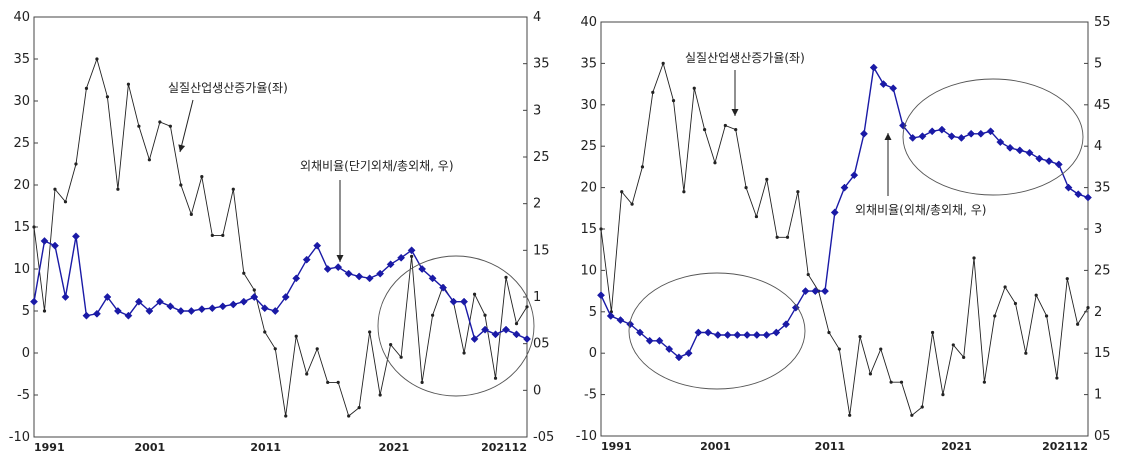 The width and height of the screenshot is (1126, 460). What do you see at coordinates (956, 446) in the screenshot?
I see `x-axis-tick-label: 2021` at bounding box center [956, 446].